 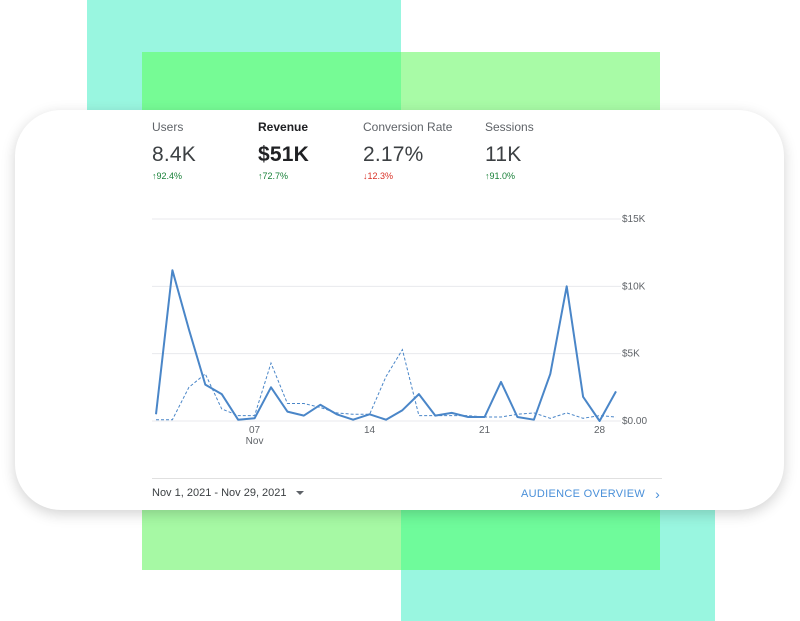 I want to click on metric-value: $51K, so click(x=284, y=154).